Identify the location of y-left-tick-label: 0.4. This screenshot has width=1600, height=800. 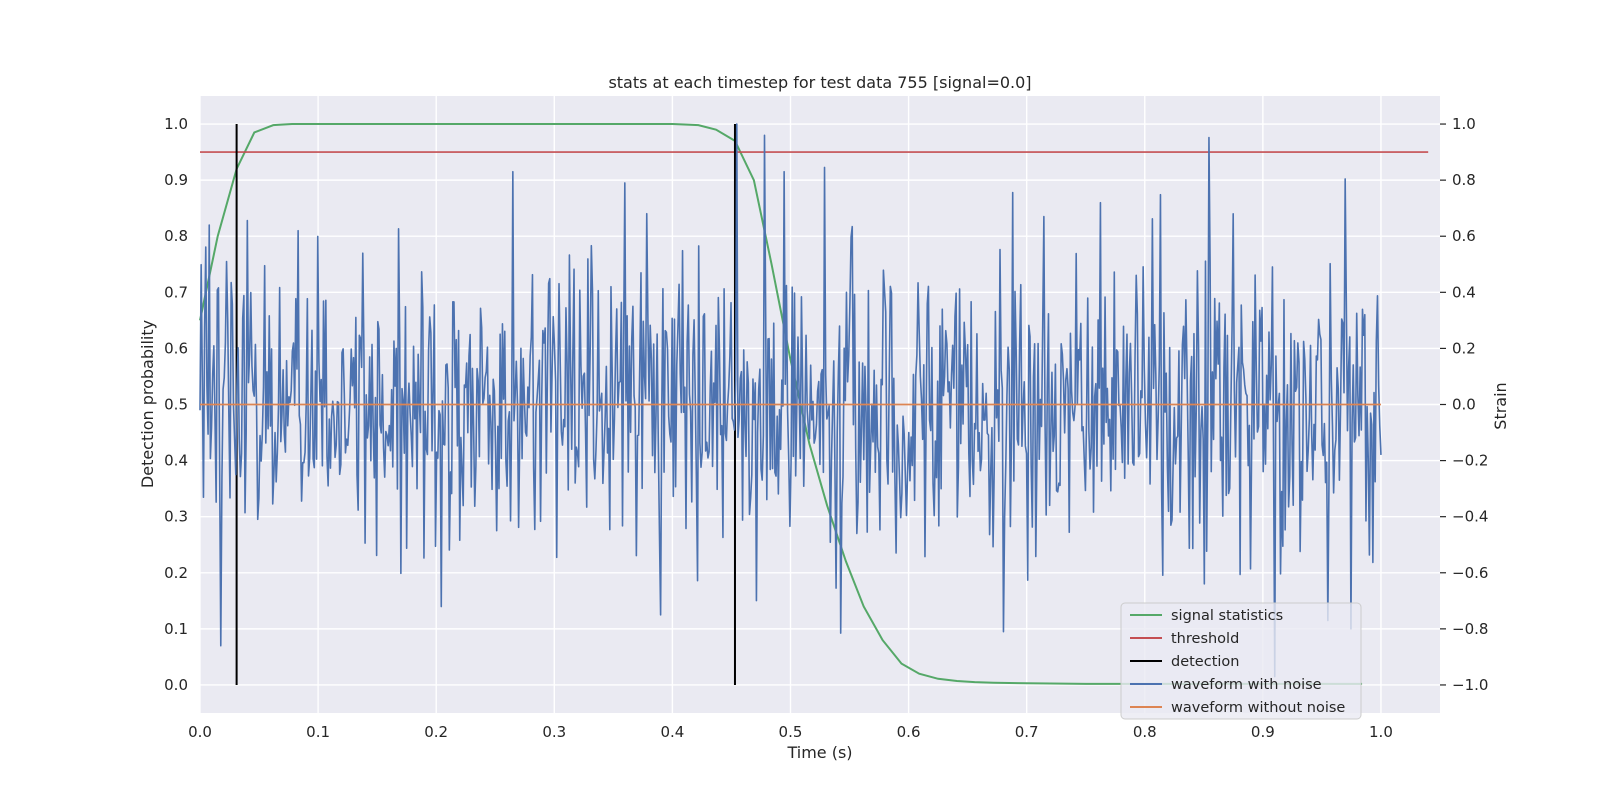
(176, 461).